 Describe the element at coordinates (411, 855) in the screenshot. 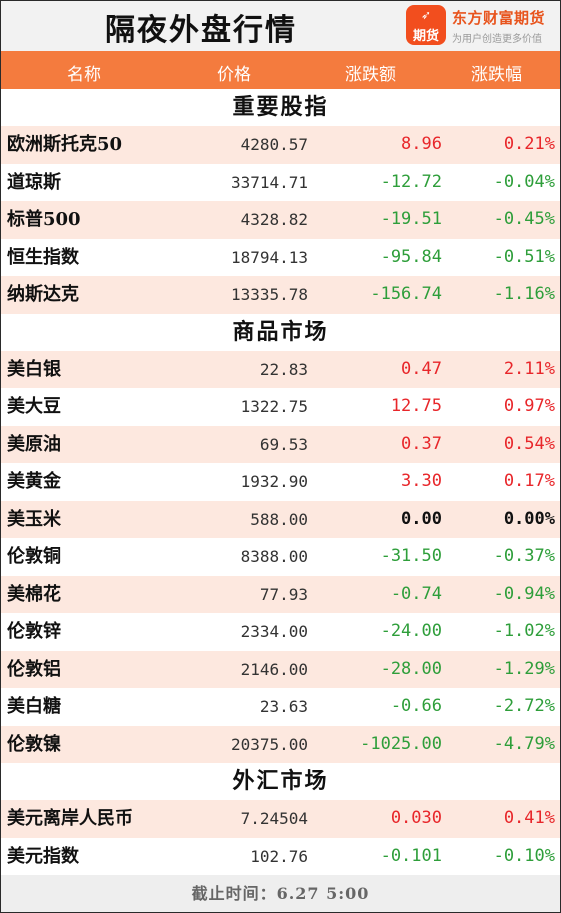

I see `quote-change: -0.101` at that location.